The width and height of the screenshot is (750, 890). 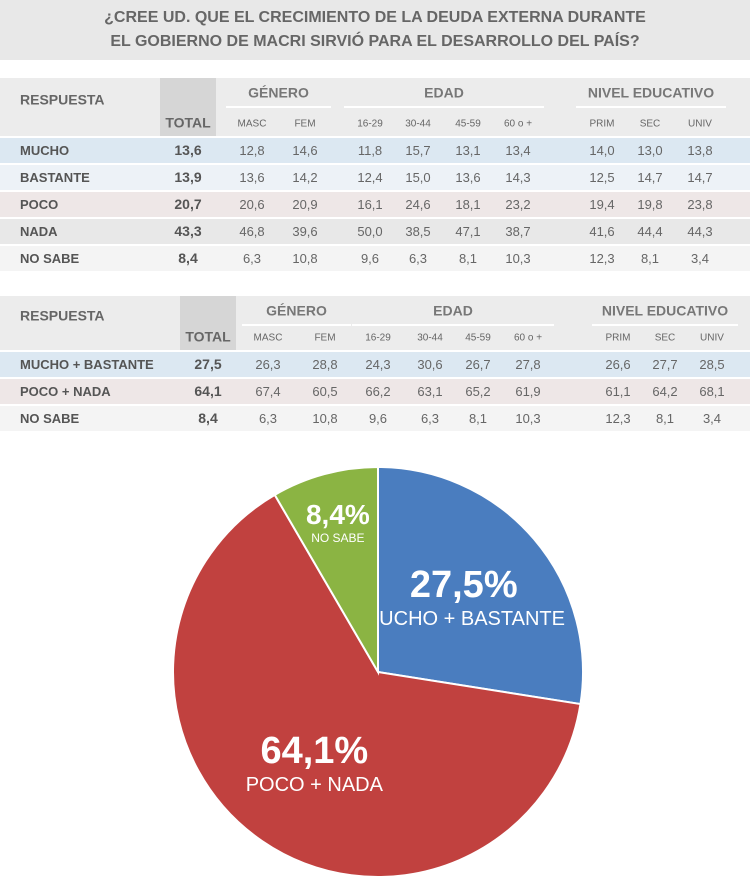 I want to click on pie-slice, so click(x=480, y=585).